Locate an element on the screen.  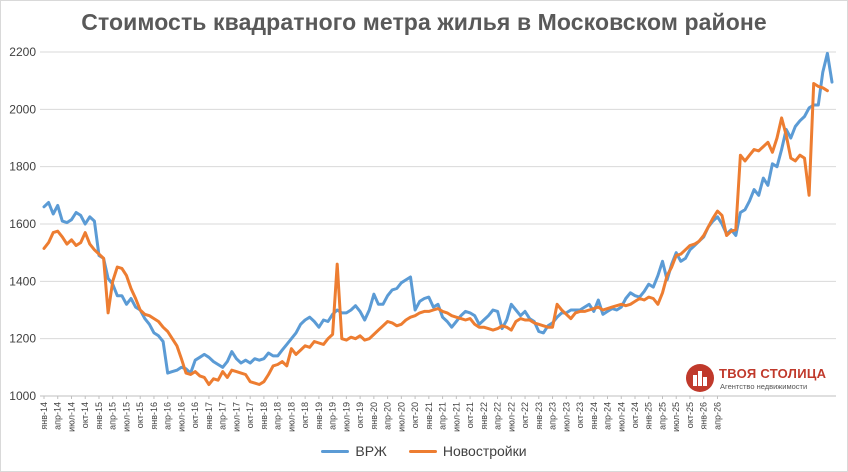
x-tick-label: июл-18 is located at coordinates (291, 417).